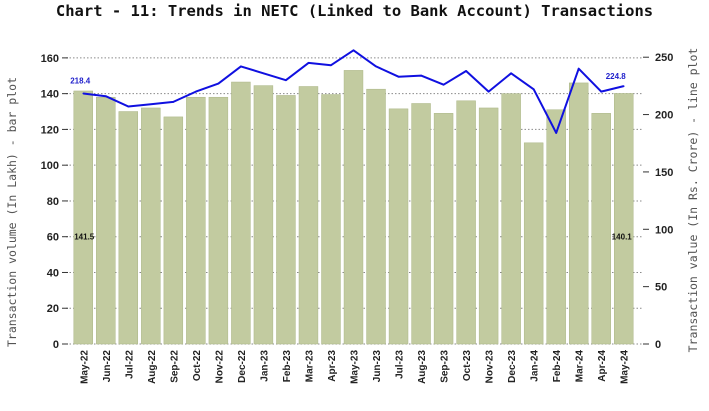 Image resolution: width=709 pixels, height=411 pixels. What do you see at coordinates (658, 201) in the screenshot?
I see `right-axis: 0 50 100 150 200 250` at bounding box center [658, 201].